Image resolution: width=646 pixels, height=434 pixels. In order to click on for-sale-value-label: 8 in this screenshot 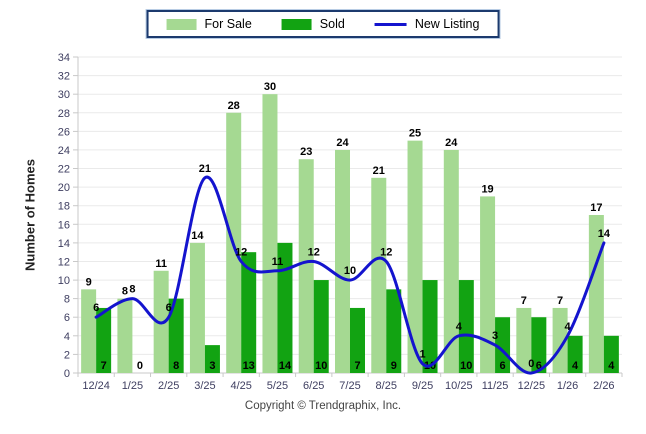, I will do `click(125, 292)`.